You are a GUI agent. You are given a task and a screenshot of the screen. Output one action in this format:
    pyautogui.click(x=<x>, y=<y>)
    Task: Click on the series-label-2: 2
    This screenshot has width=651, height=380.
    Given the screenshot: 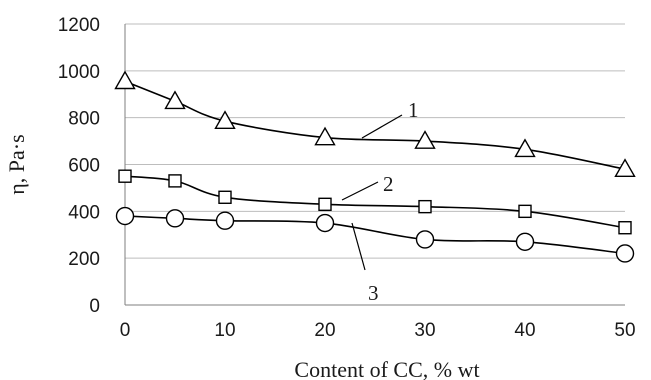 What is the action you would take?
    pyautogui.click(x=388, y=184)
    